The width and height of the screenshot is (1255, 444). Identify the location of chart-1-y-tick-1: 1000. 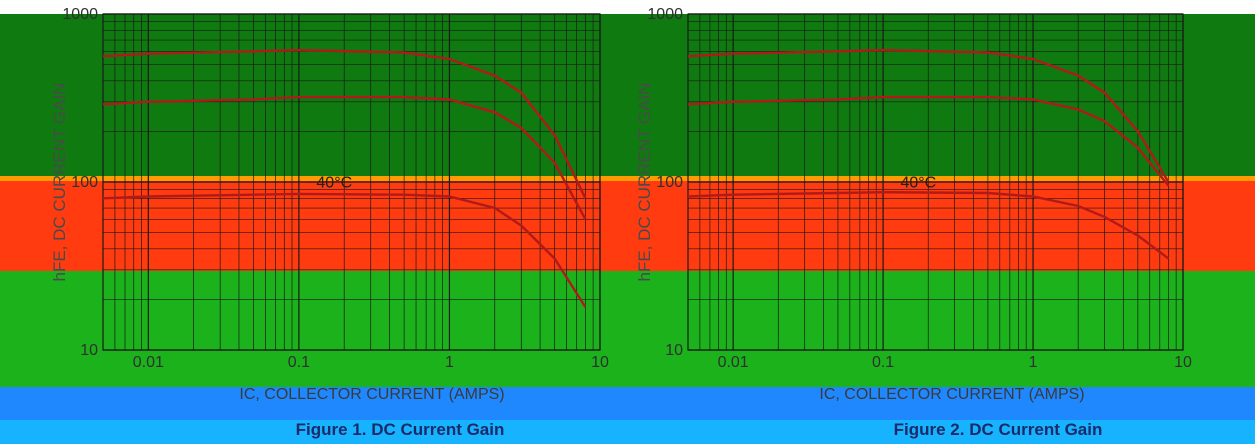
(80, 14).